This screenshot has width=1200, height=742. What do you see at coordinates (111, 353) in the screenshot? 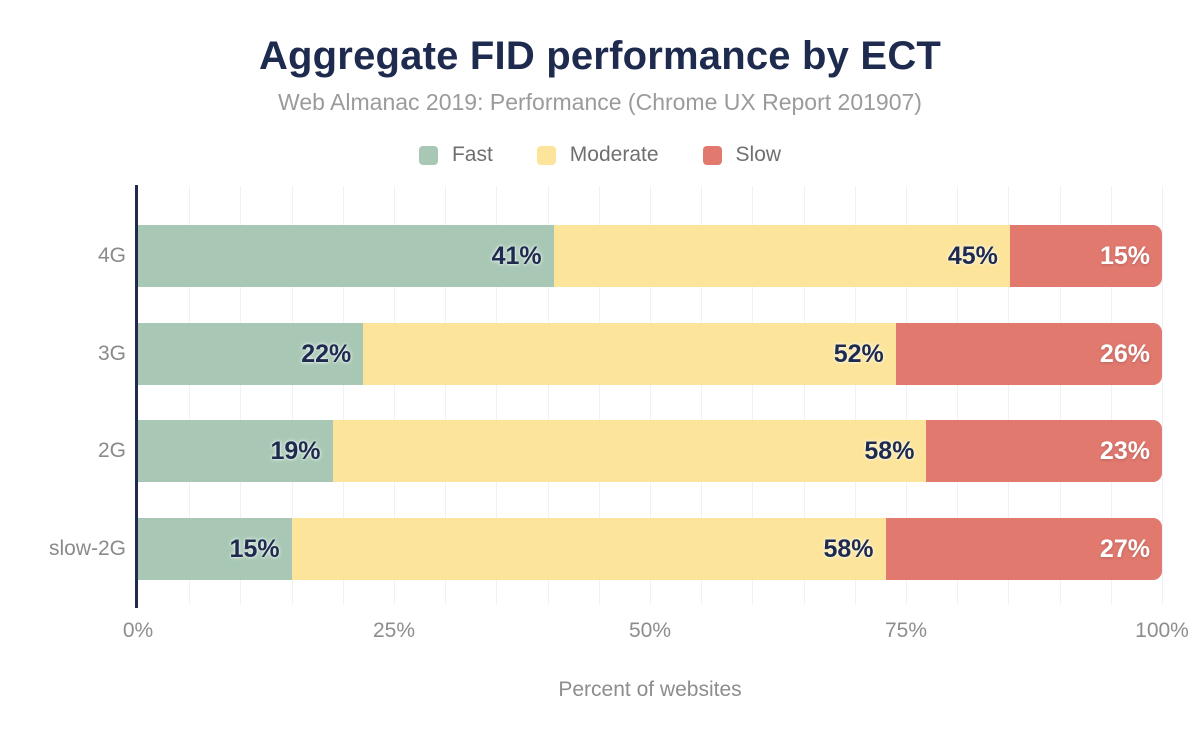
I see `y-axis-label-3G: 3G` at bounding box center [111, 353].